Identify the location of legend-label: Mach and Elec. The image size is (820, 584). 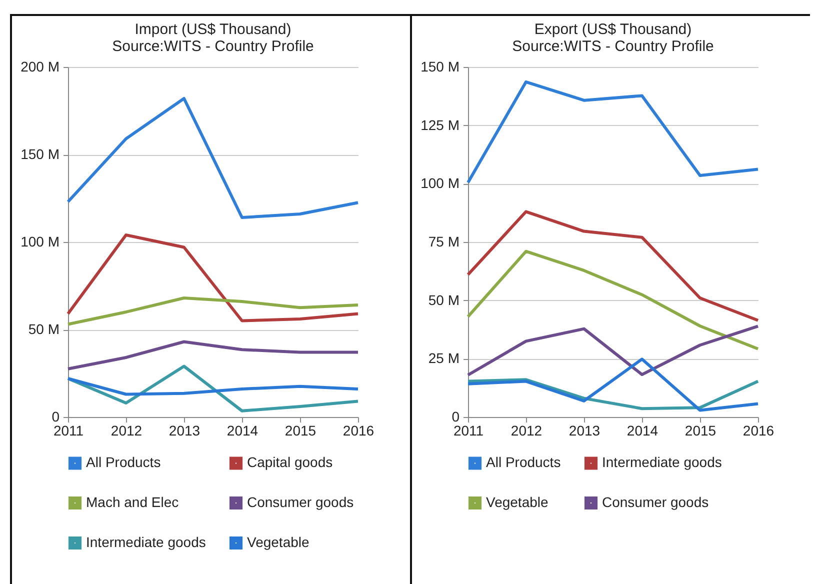
(132, 502).